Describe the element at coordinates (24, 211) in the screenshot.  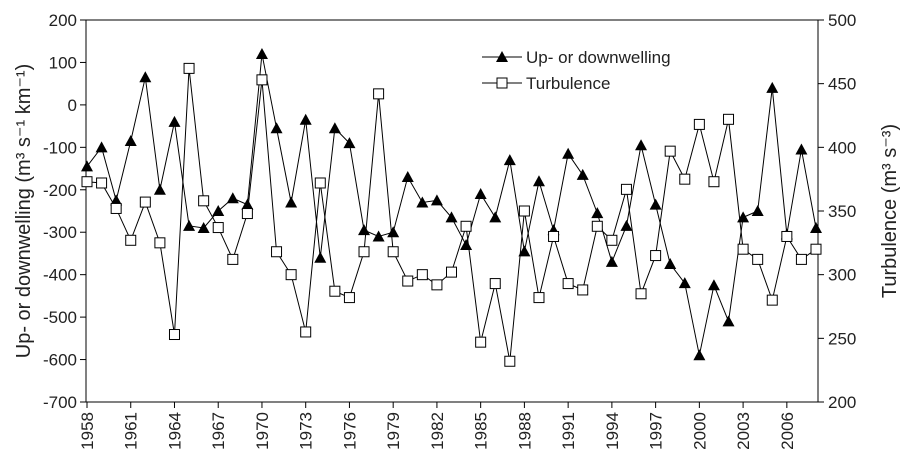
I see `y-axis-label: Up- or downwelling (m³ s⁻¹ km⁻¹)` at that location.